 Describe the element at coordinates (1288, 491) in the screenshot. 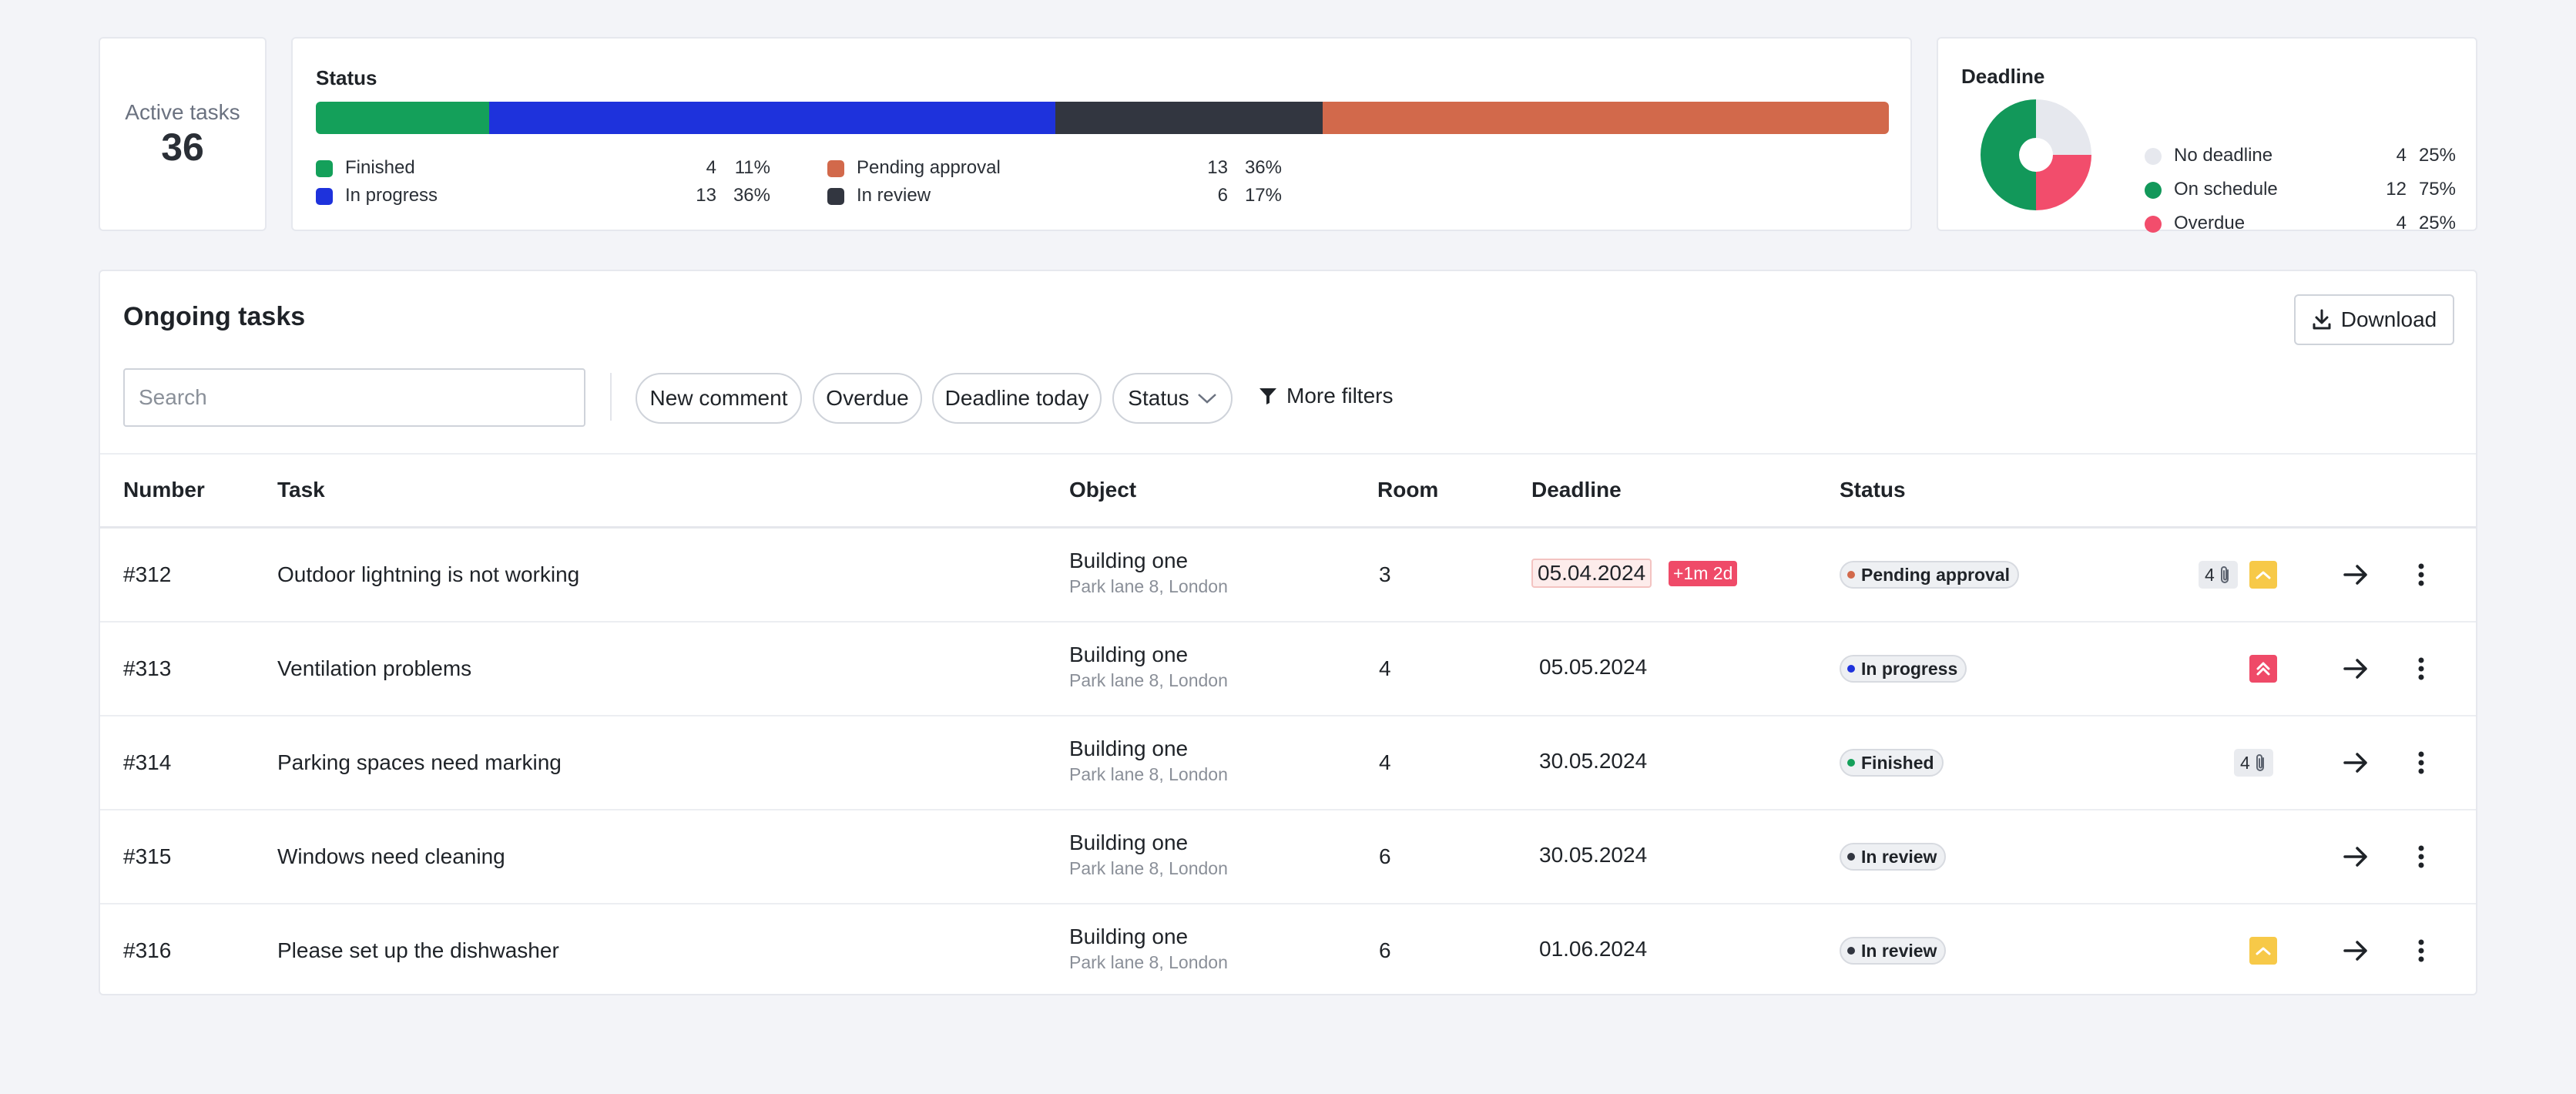

I see `table-header: Number Task Object Room Deadline Status` at that location.